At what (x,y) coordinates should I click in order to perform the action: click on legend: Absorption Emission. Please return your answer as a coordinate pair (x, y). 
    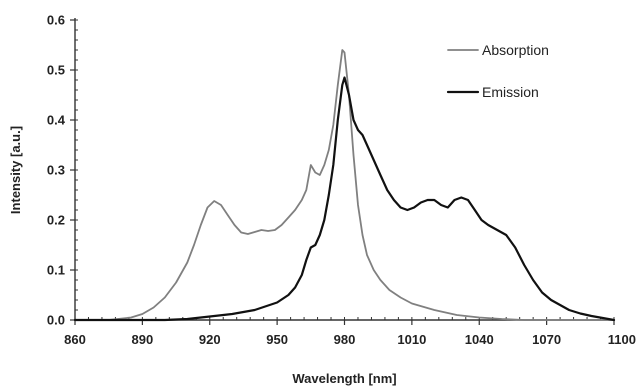
    Looking at the image, I should click on (497, 71).